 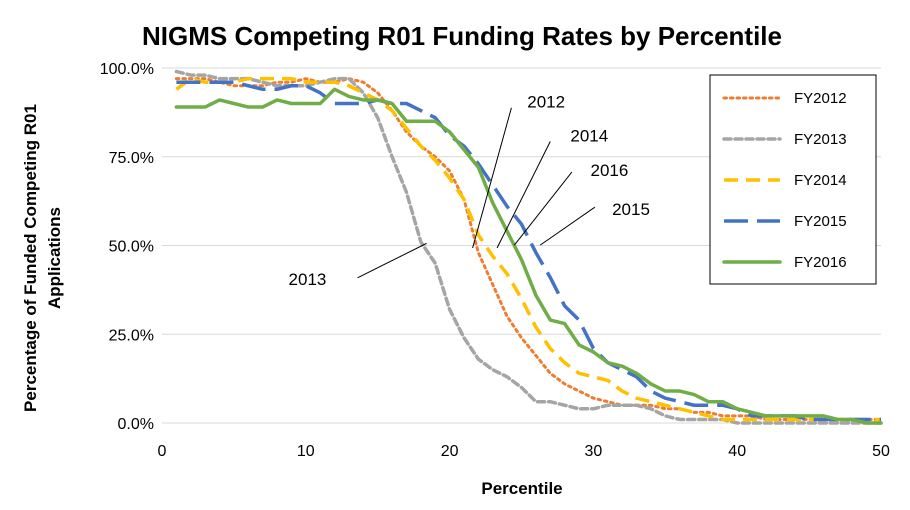 What do you see at coordinates (737, 451) in the screenshot?
I see `x-tick-label: 40` at bounding box center [737, 451].